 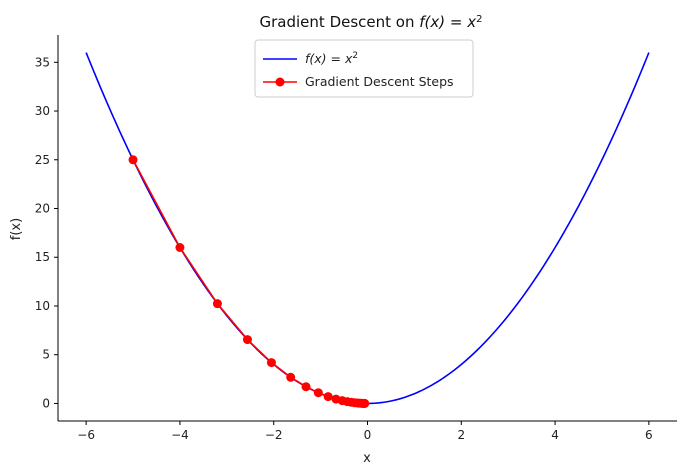 What do you see at coordinates (42, 111) in the screenshot?
I see `y-tick-label: 30` at bounding box center [42, 111].